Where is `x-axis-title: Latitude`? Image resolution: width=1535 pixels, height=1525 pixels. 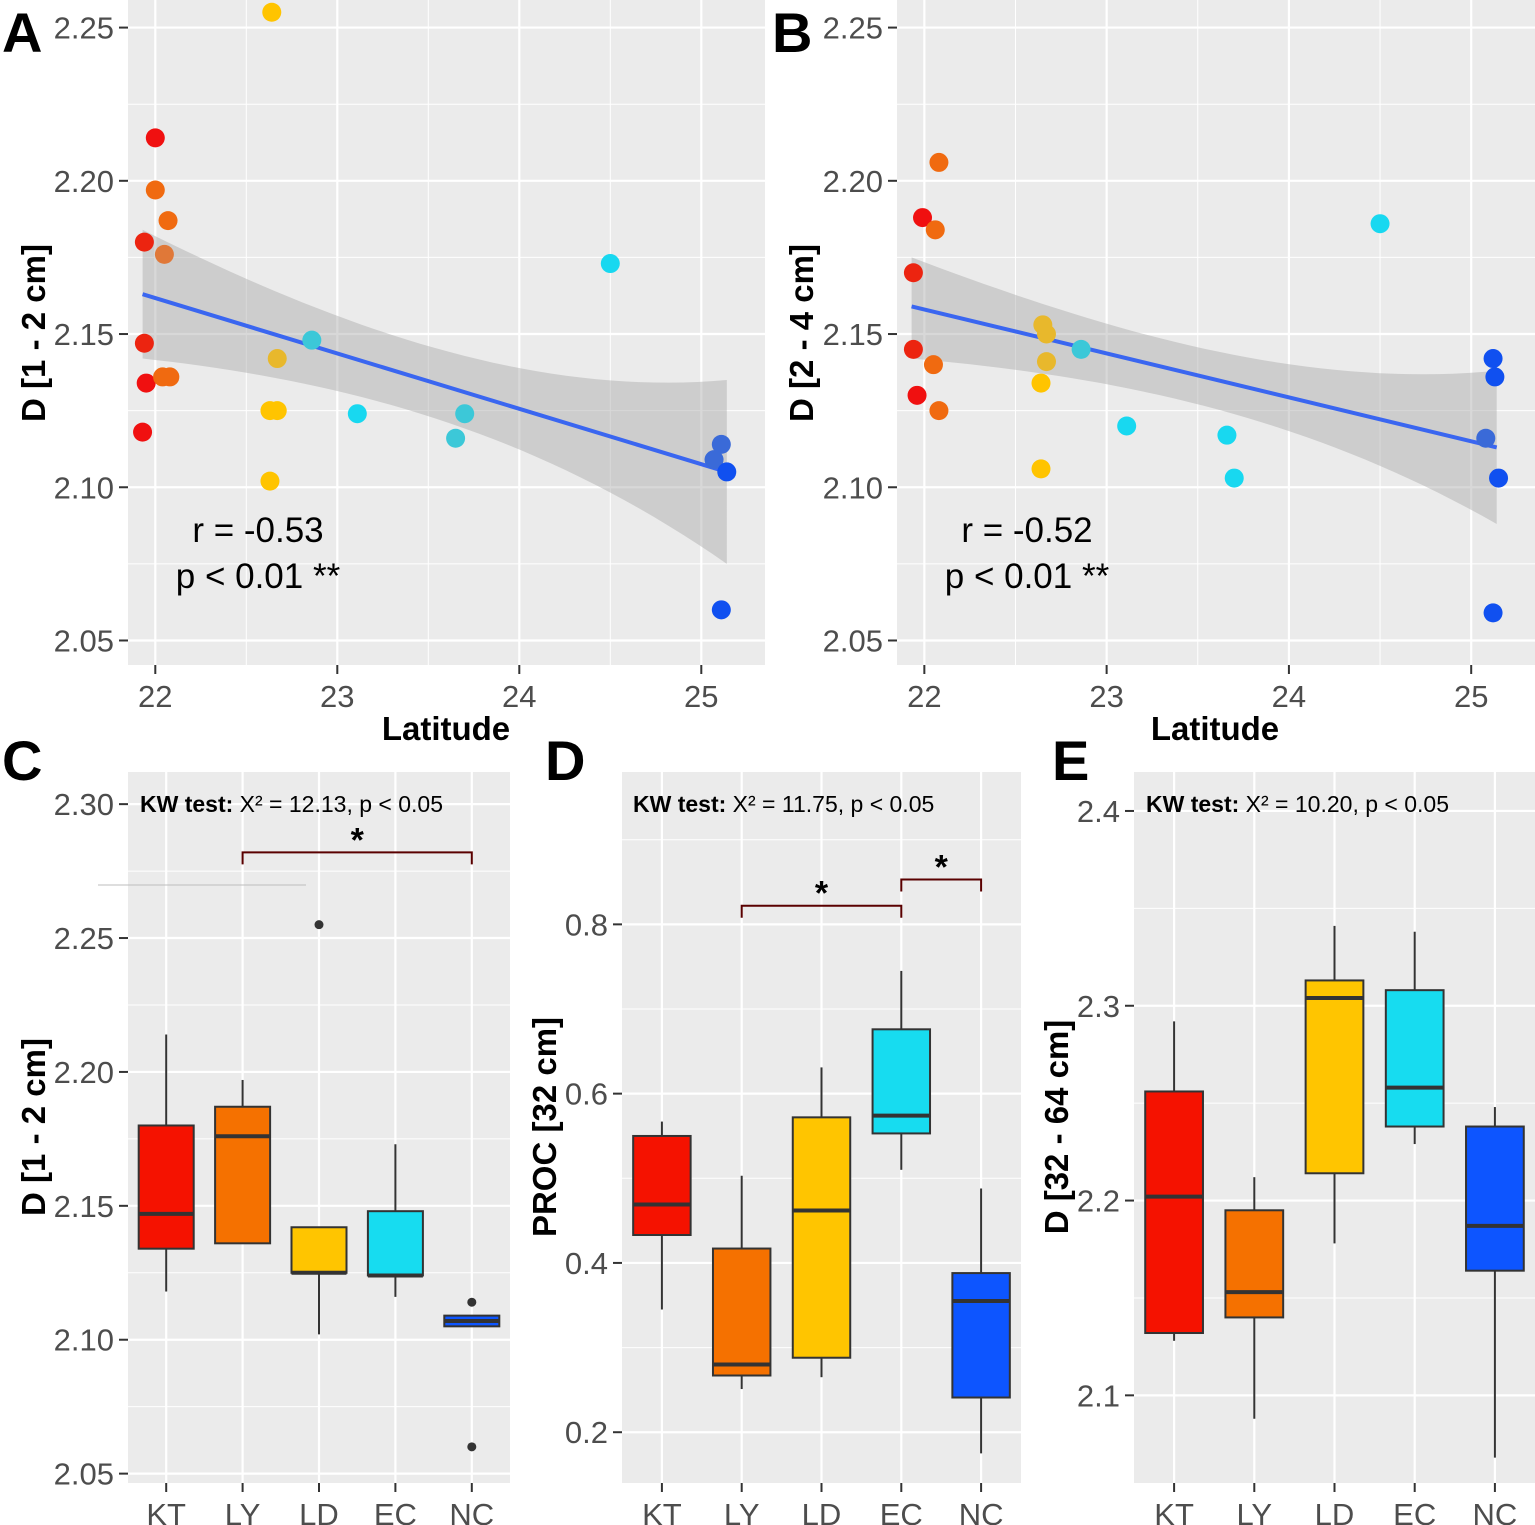 x-axis-title: Latitude is located at coordinates (446, 728).